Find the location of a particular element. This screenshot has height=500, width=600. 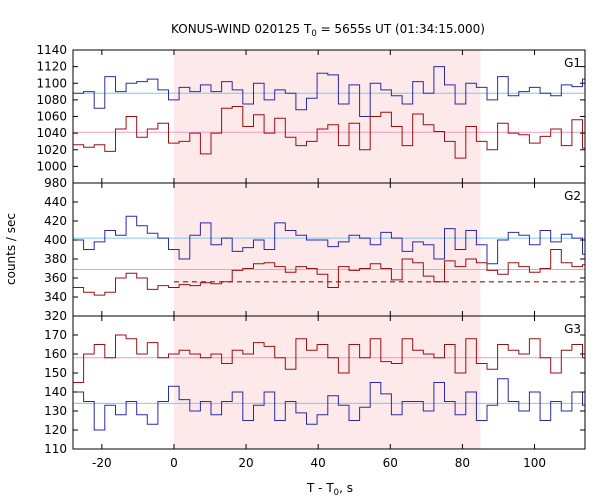

y-tick-label: 110 is located at coordinates (55, 449).